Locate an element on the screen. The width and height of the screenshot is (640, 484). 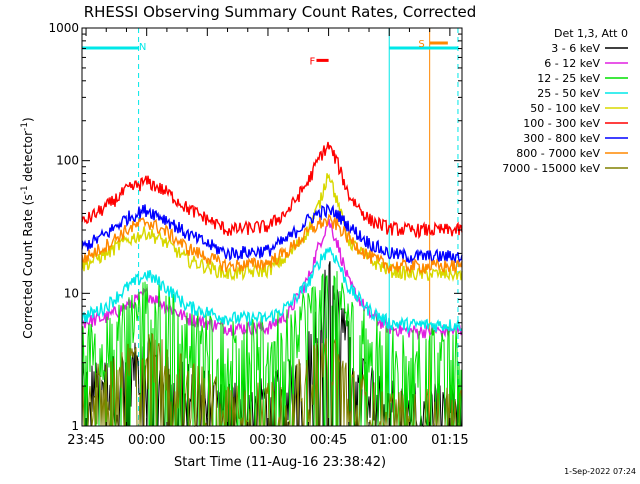
x-tick-label: 00:15 is located at coordinates (207, 440).